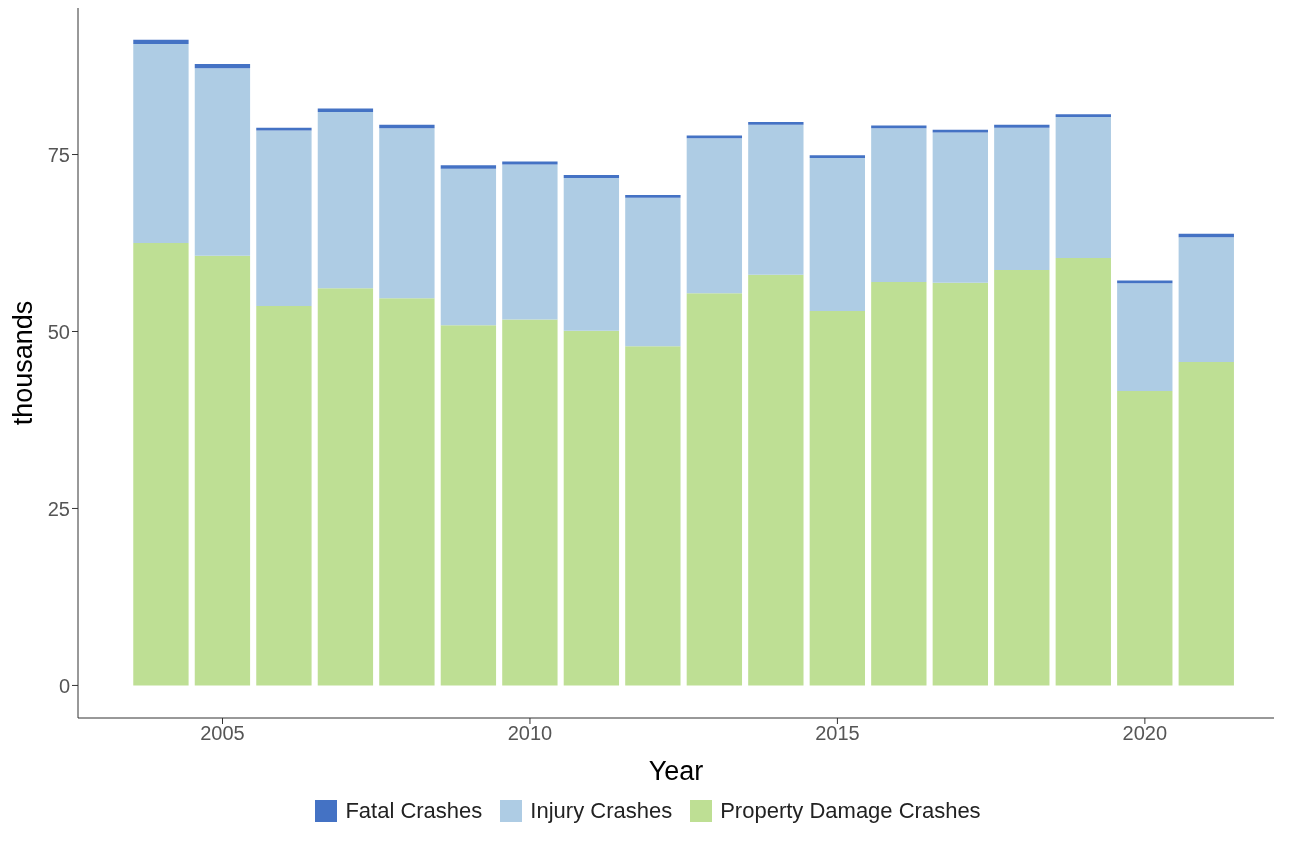 Image resolution: width=1296 pixels, height=849 pixels. I want to click on legend-label: Fatal Crashes, so click(414, 811).